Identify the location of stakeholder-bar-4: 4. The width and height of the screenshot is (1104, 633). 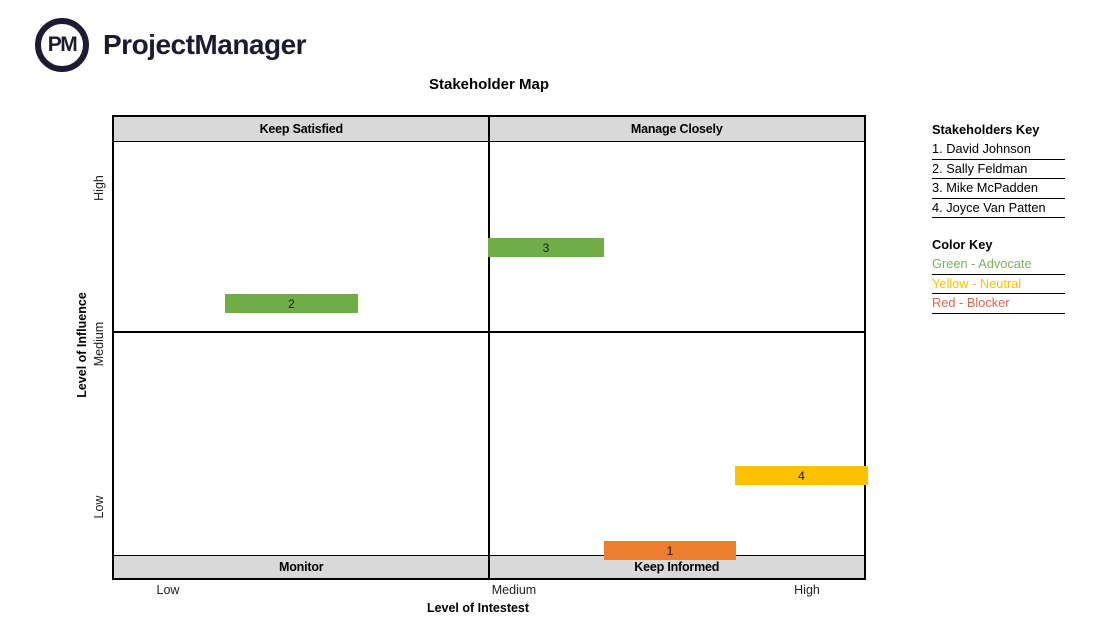
(801, 475).